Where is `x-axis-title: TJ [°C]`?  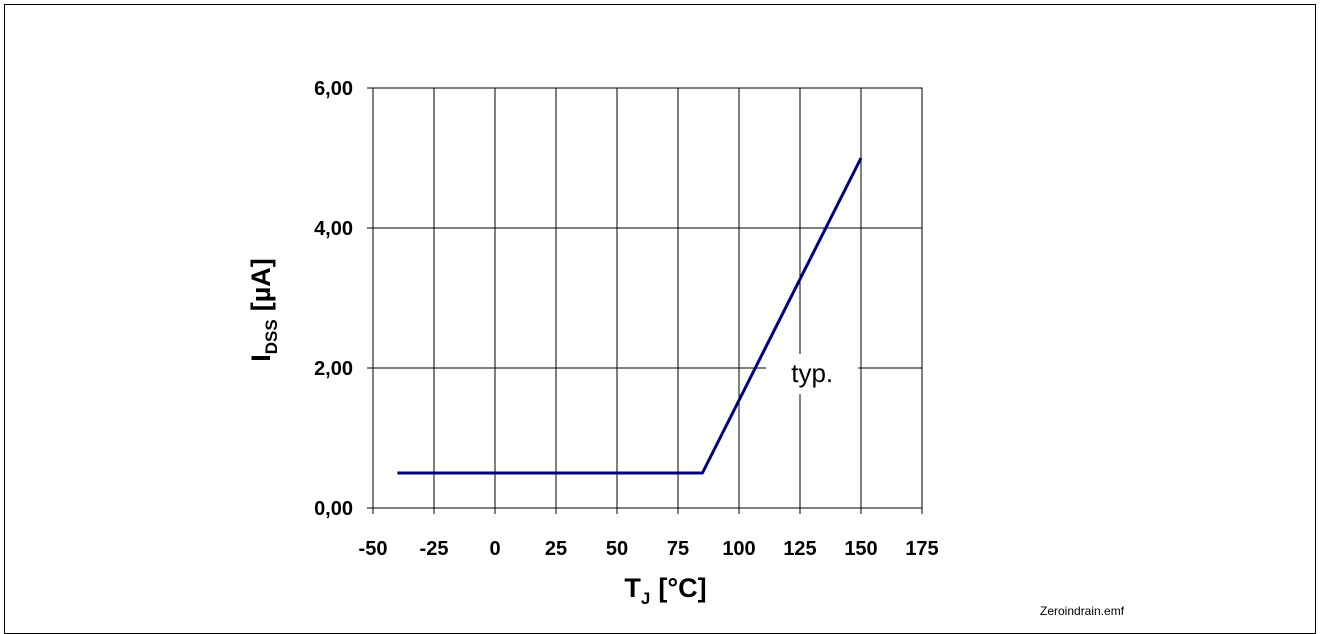
x-axis-title: TJ [°C] is located at coordinates (665, 590).